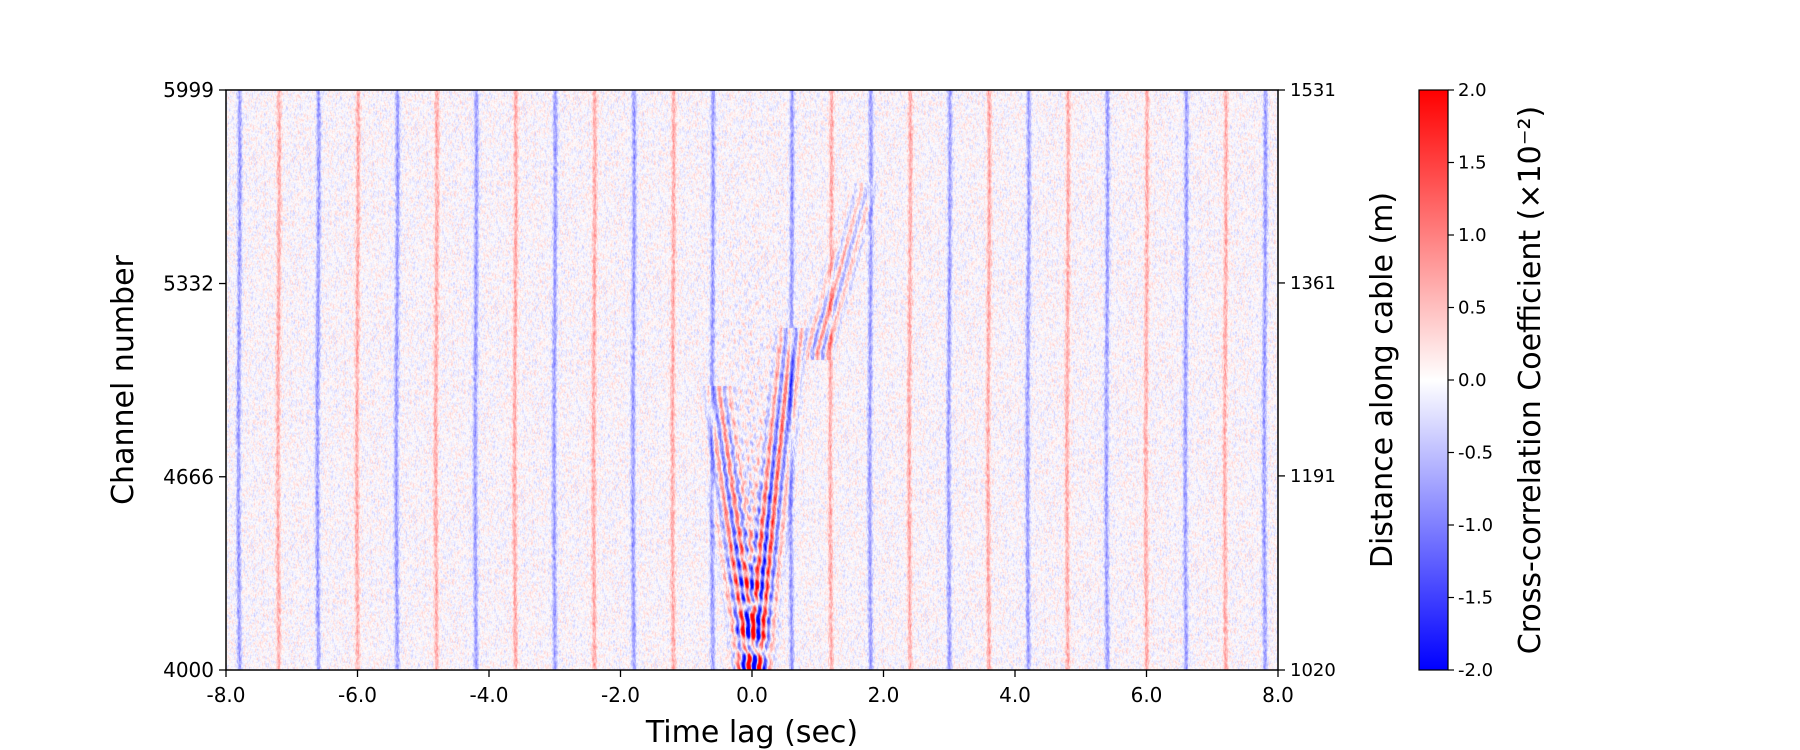 This screenshot has width=1800, height=750. I want to click on y-tick-label: 4666, so click(188, 477).